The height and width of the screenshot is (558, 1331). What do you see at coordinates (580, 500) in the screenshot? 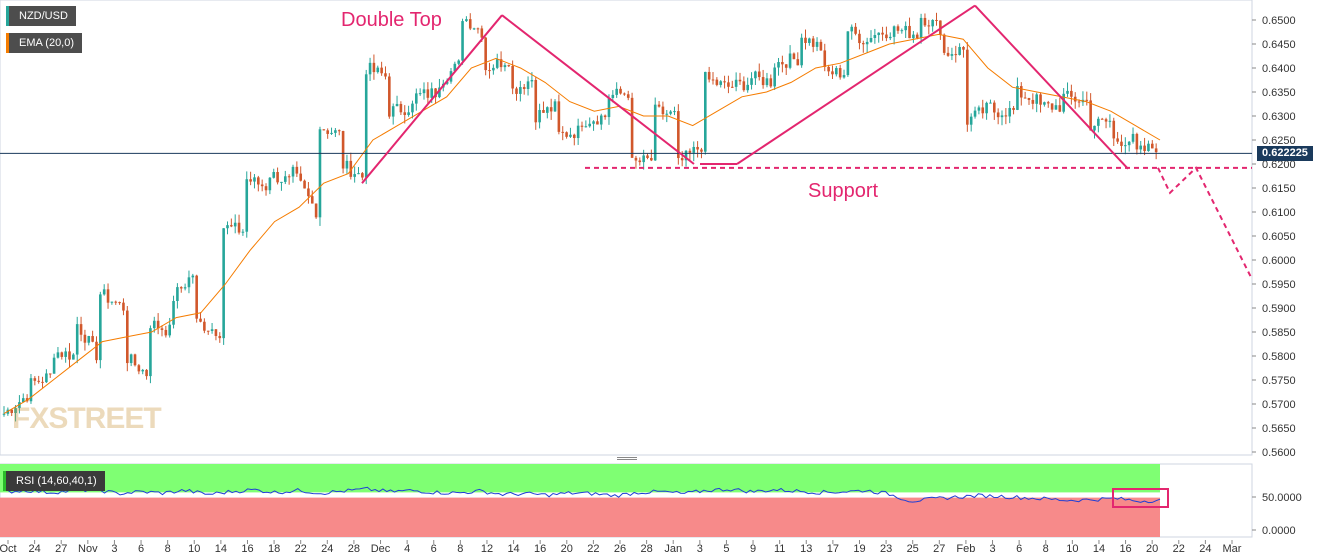
I see `rsi-zones` at bounding box center [580, 500].